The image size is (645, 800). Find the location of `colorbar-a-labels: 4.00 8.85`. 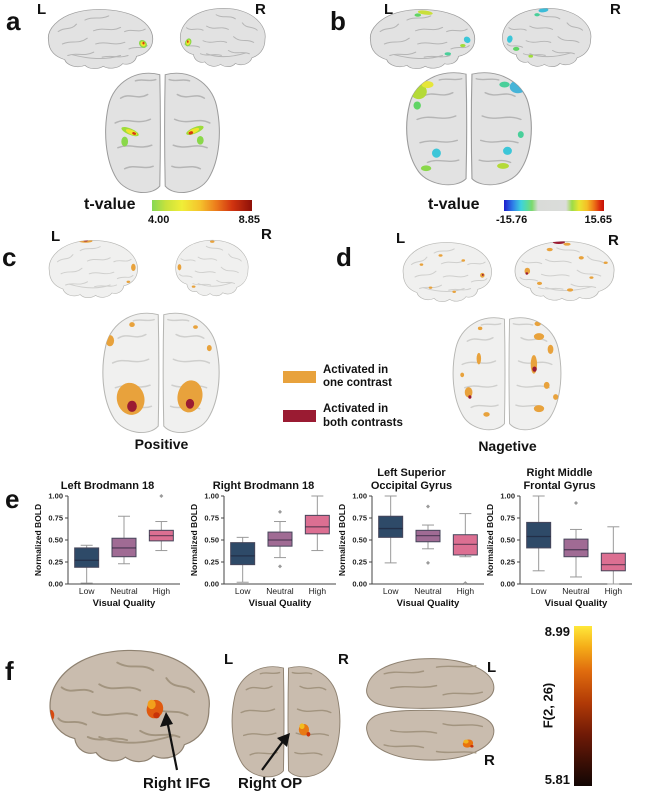

colorbar-a-labels: 4.00 8.85 is located at coordinates (204, 220).